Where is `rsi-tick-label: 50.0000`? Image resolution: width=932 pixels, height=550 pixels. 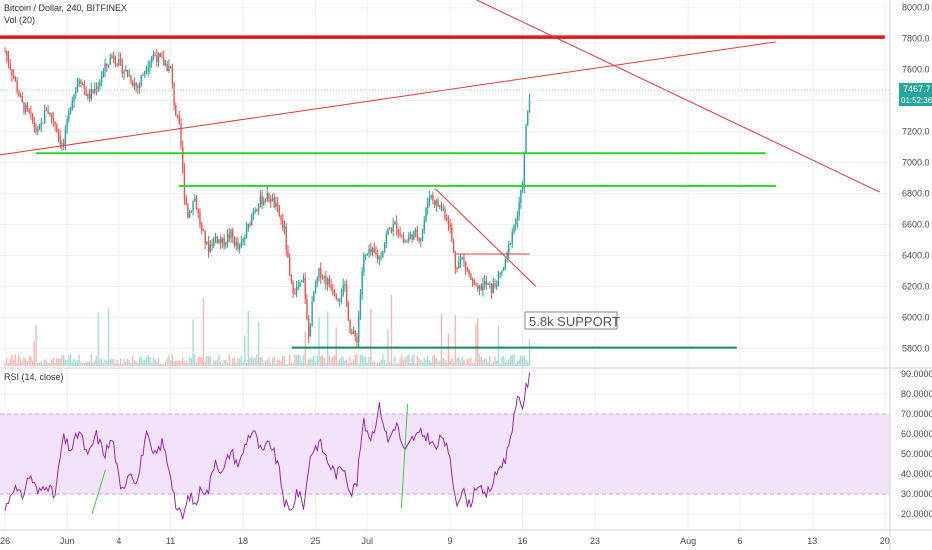 rsi-tick-label: 50.0000 is located at coordinates (916, 454).